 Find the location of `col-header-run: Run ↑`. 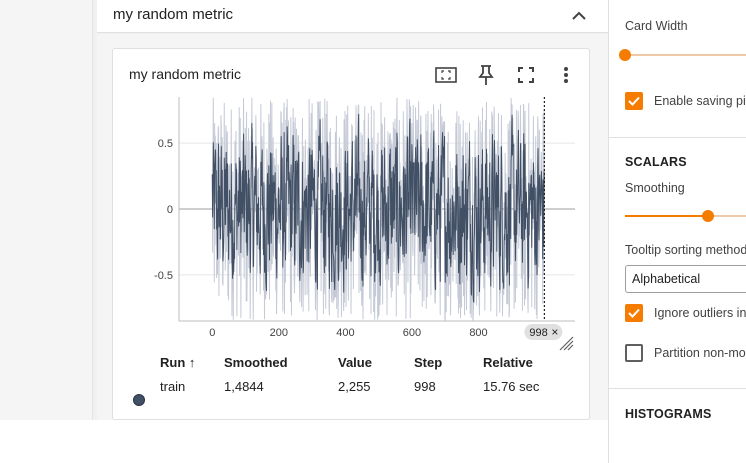

col-header-run: Run ↑ is located at coordinates (178, 362).